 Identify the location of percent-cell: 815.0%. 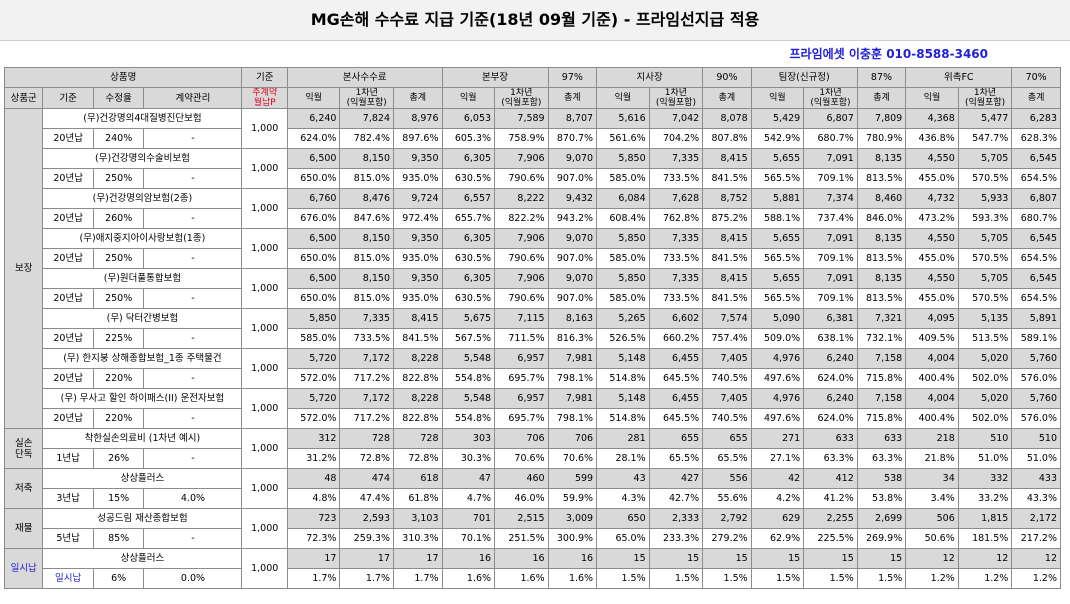
(366, 178).